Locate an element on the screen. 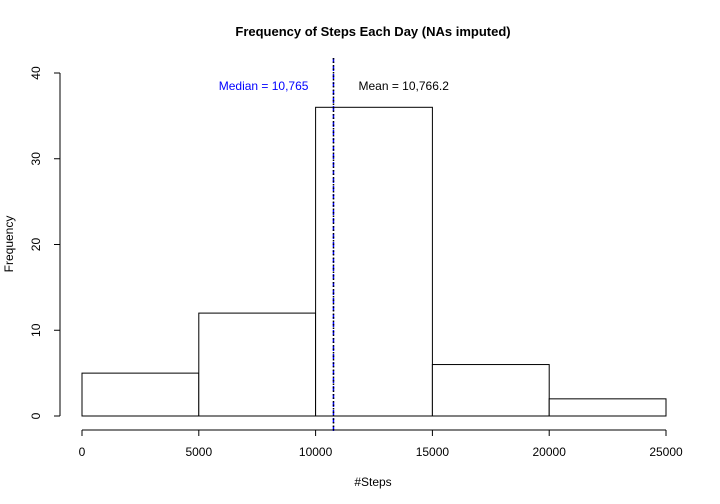 This screenshot has width=720, height=504. x-tick-label-4: 20000 is located at coordinates (550, 452).